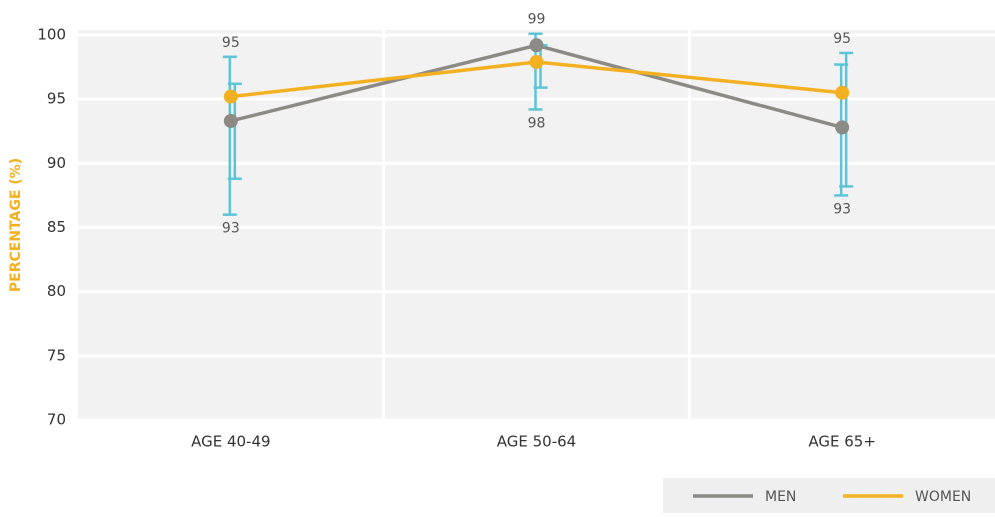  What do you see at coordinates (16, 225) in the screenshot?
I see `y-axis-label: PERCENTAGE (%)` at bounding box center [16, 225].